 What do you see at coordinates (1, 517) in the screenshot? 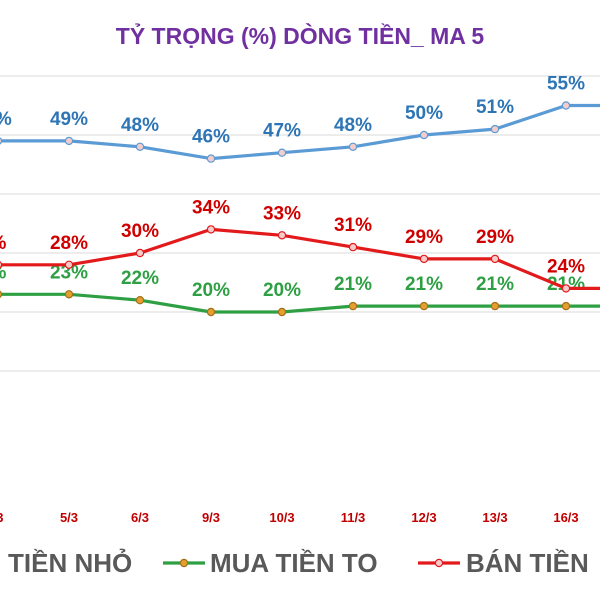
I see `x-tick-label: /3` at bounding box center [1, 517].